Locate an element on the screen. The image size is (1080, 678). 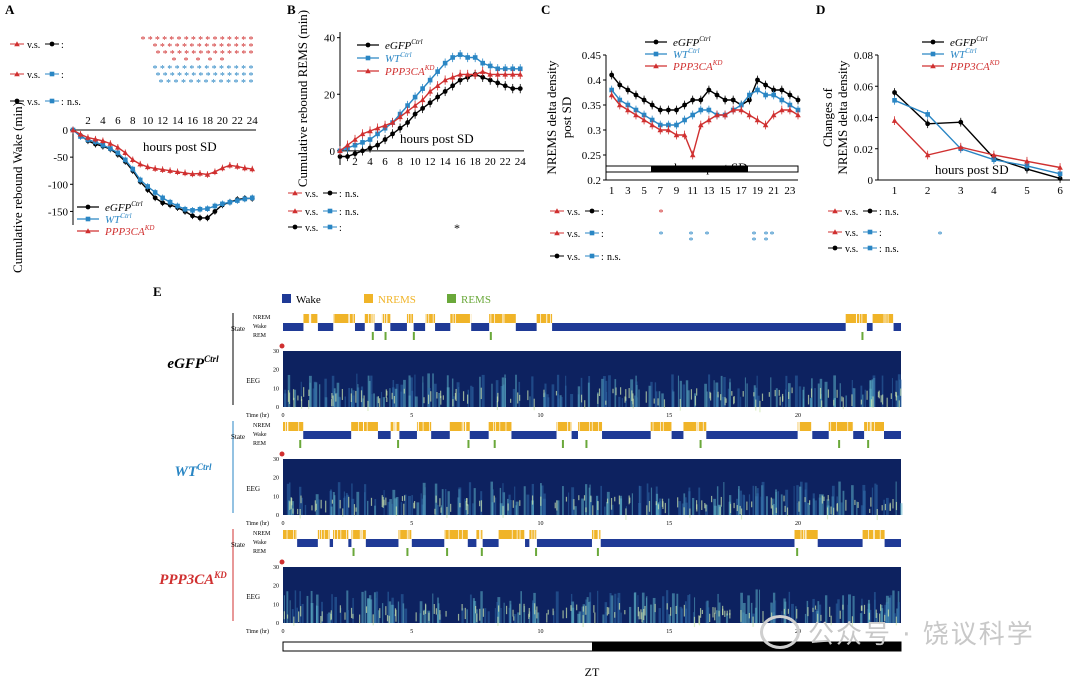
stats-marker-WT is located at coordinates (870, 248).